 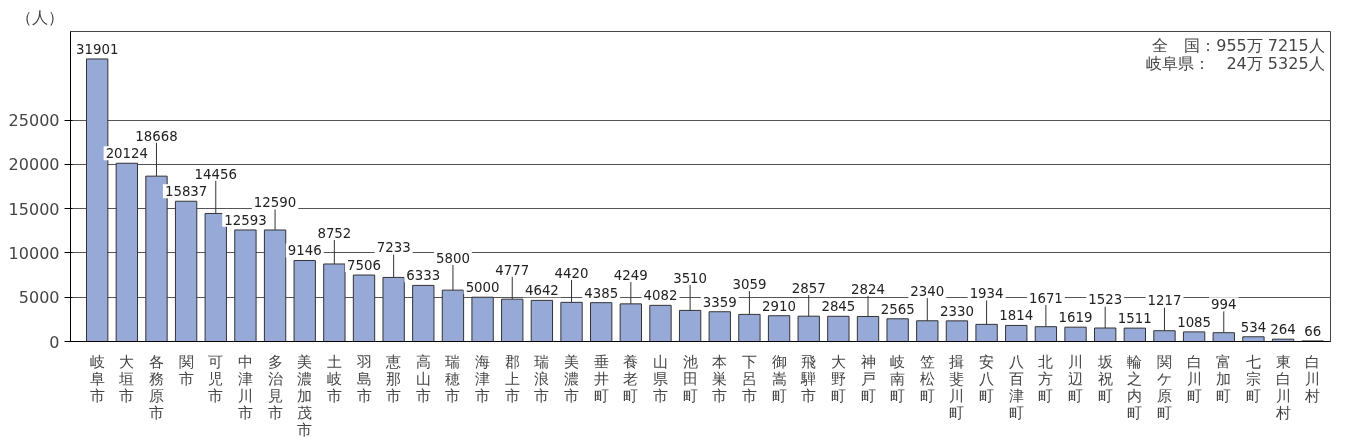 I want to click on data-label: 14456, so click(x=215, y=174).